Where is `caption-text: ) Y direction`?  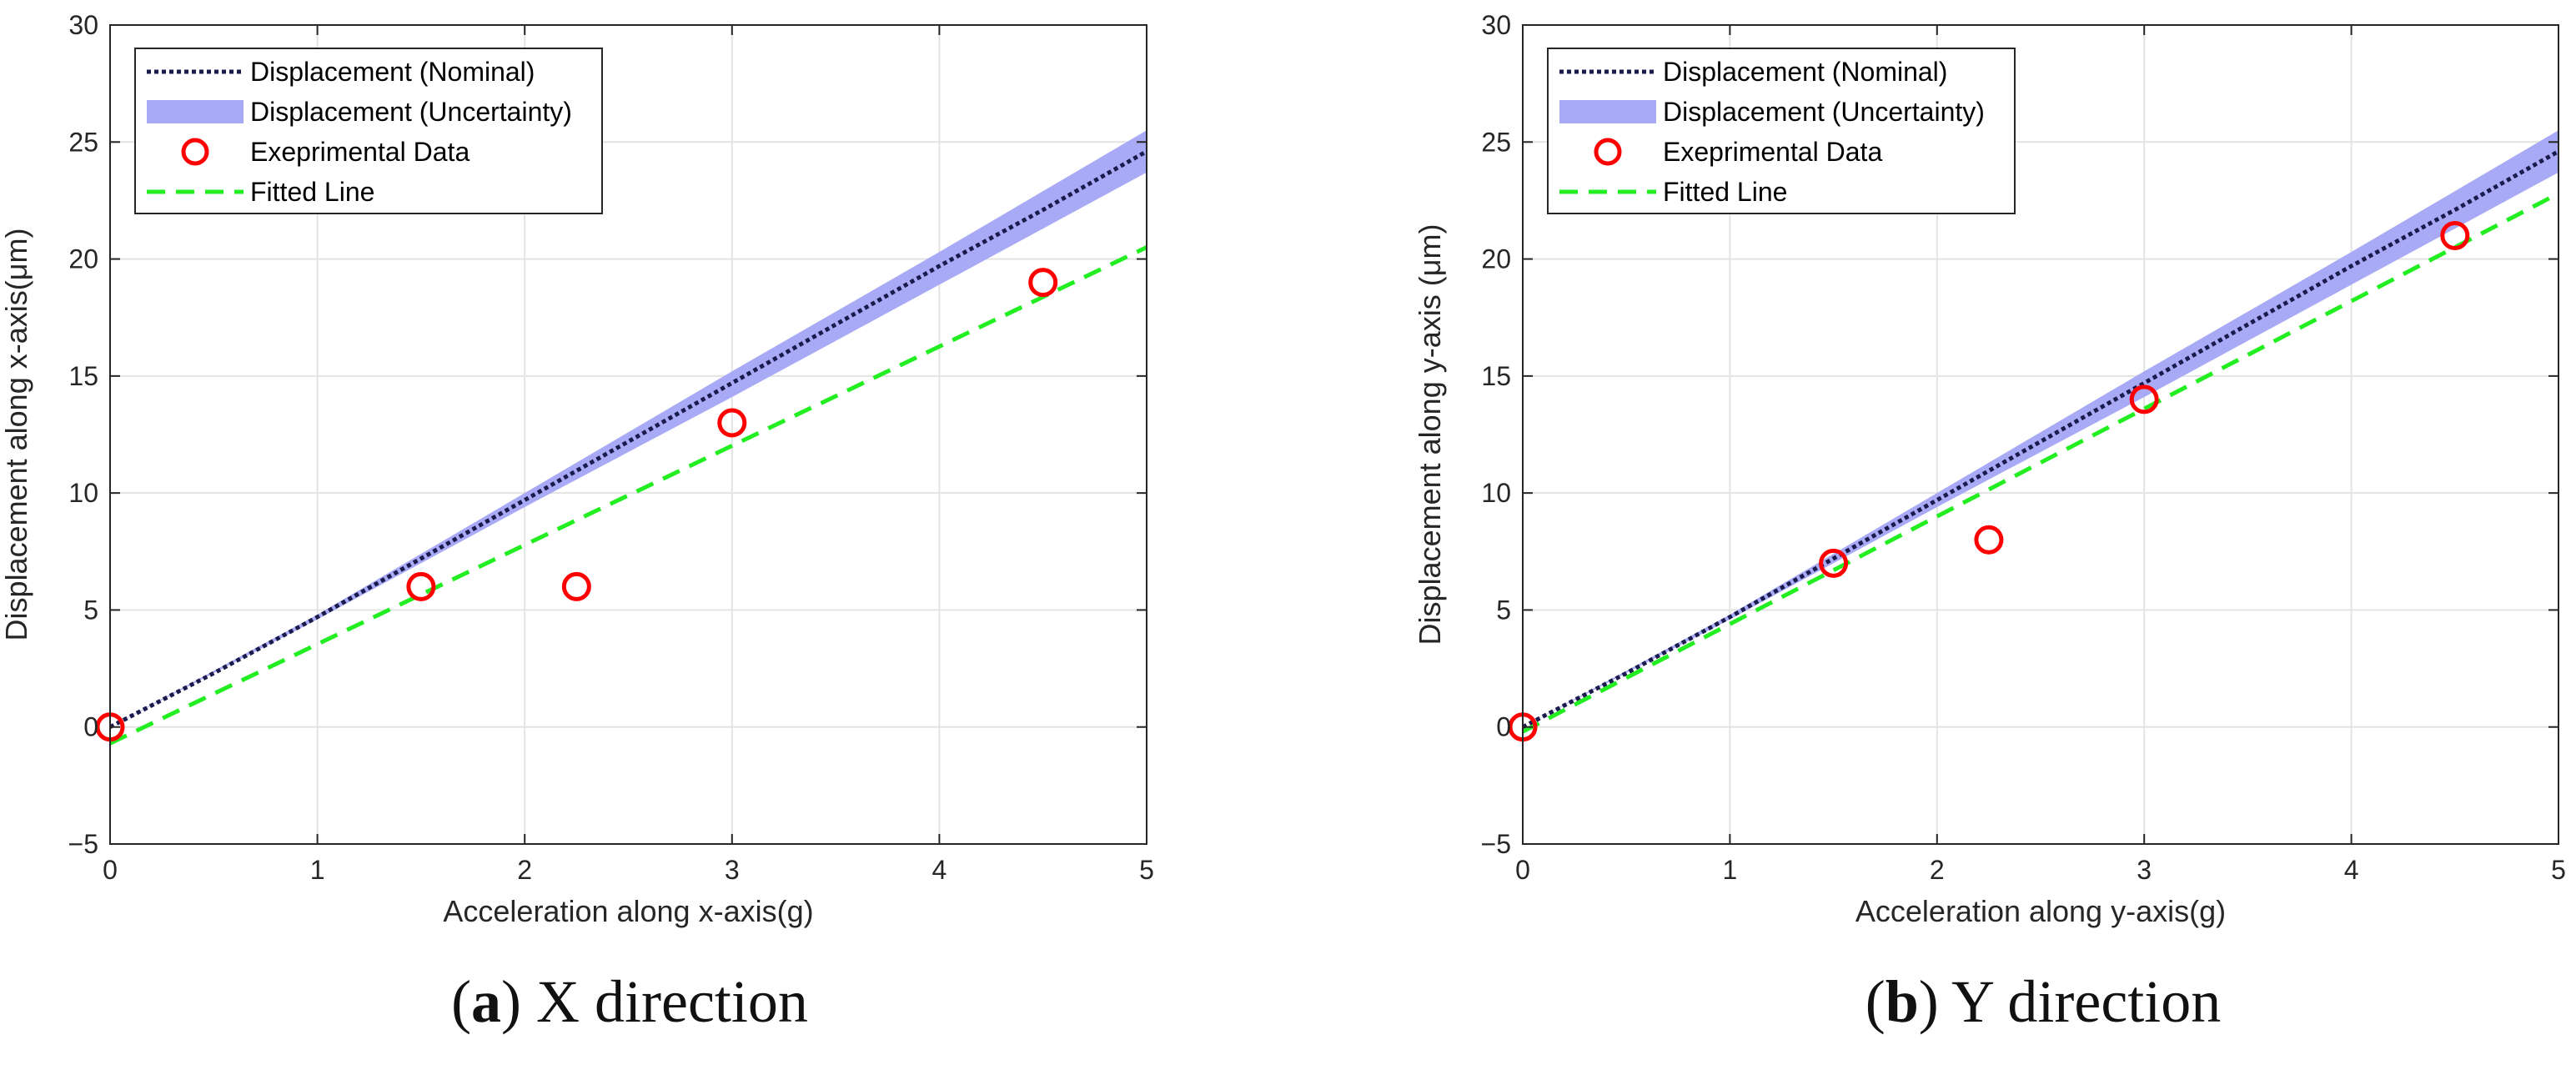 caption-text: ) Y direction is located at coordinates (2070, 1002).